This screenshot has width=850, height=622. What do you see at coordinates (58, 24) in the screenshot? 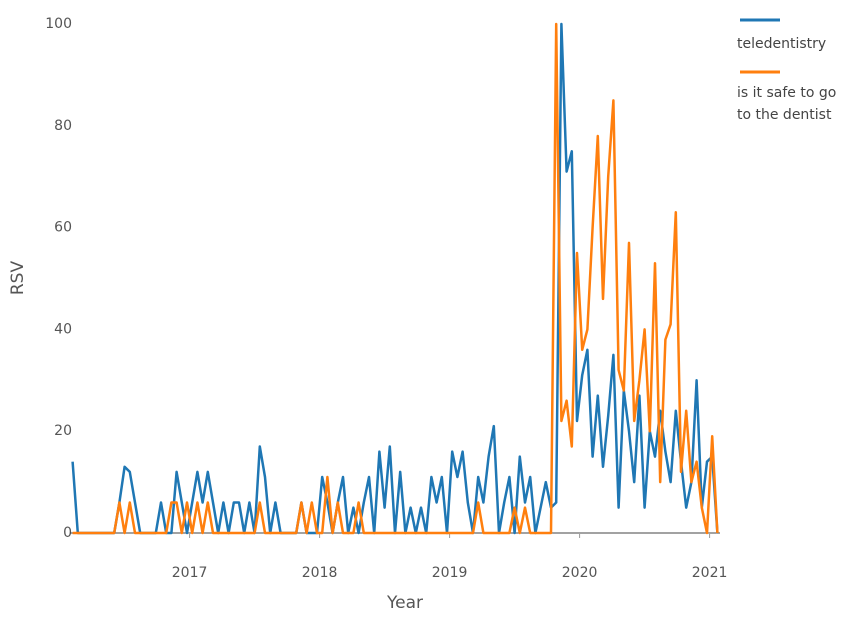
I see `y-tick-label: 100` at bounding box center [58, 24].